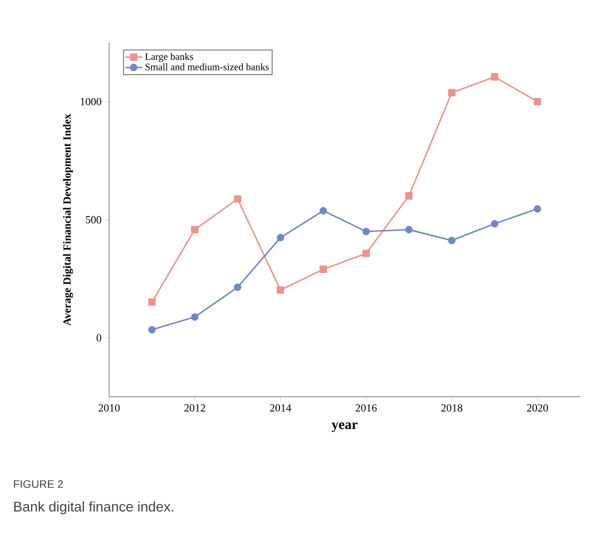  I want to click on y-axis-title: Average Digital Financial Development Index, so click(68, 220).